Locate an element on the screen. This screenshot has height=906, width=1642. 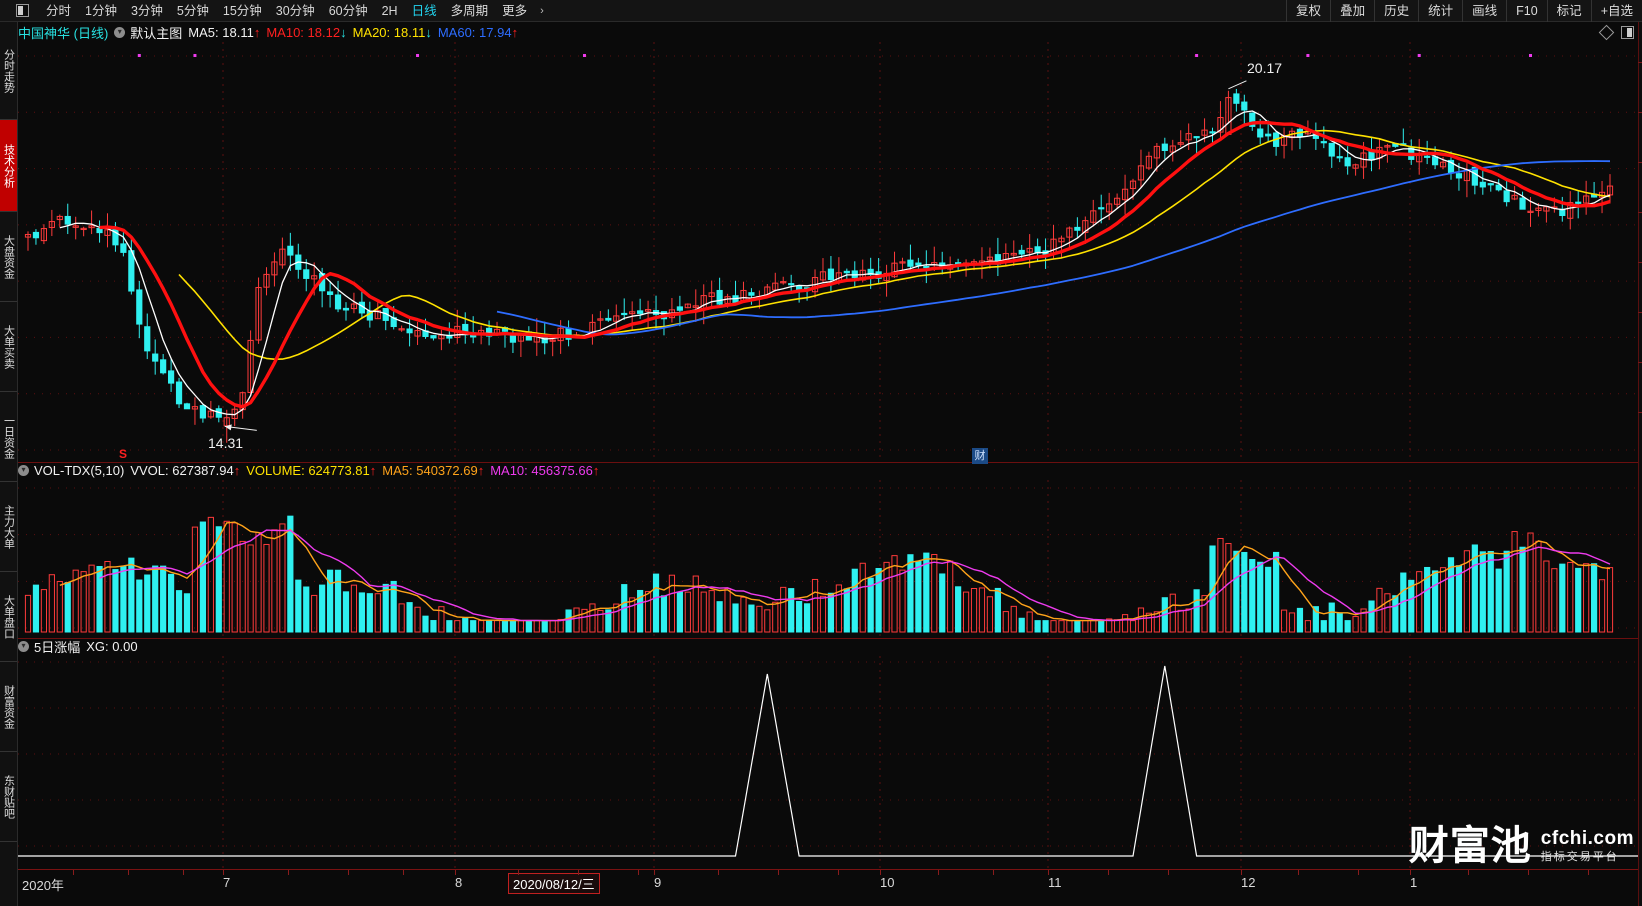
period-tab-multi: 多周期 is located at coordinates (469, 10).